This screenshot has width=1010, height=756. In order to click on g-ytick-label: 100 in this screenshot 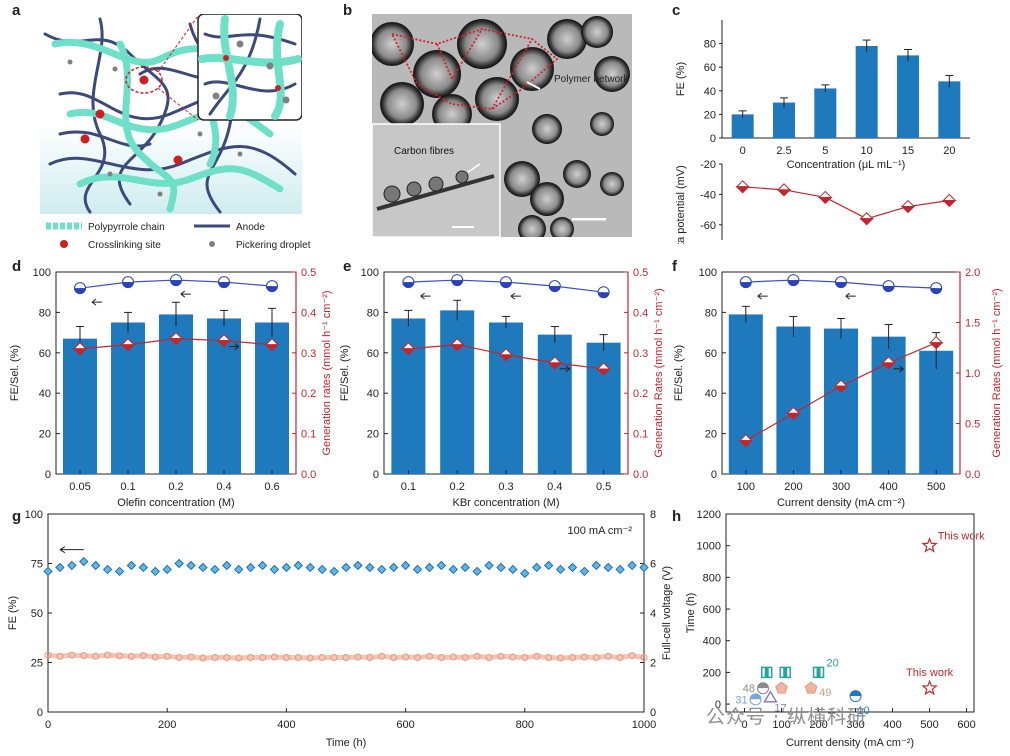, I will do `click(34, 515)`.